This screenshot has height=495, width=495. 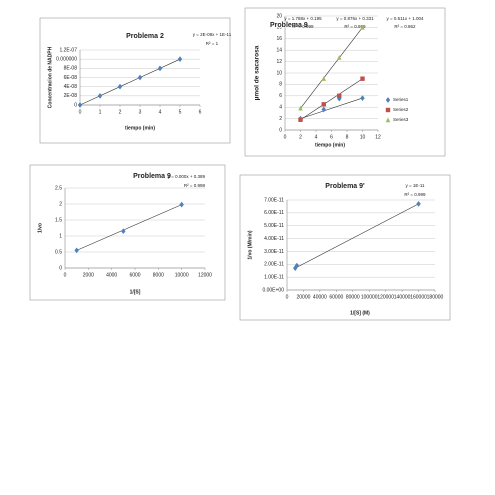 What do you see at coordinates (88, 275) in the screenshot?
I see `x-tick-label: 2000` at bounding box center [88, 275].